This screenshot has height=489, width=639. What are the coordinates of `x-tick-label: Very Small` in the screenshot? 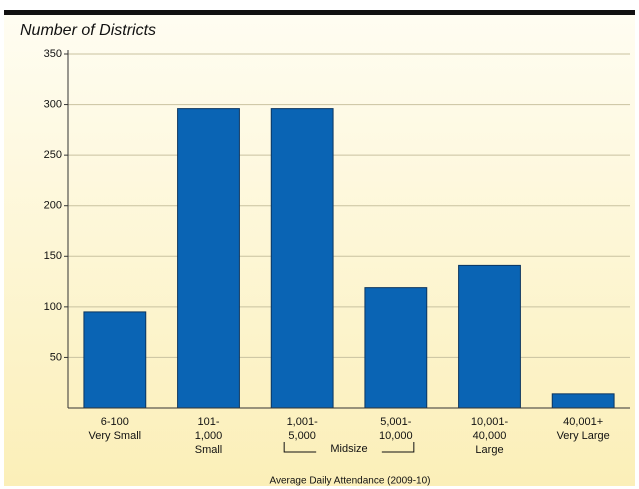 It's located at (115, 436).